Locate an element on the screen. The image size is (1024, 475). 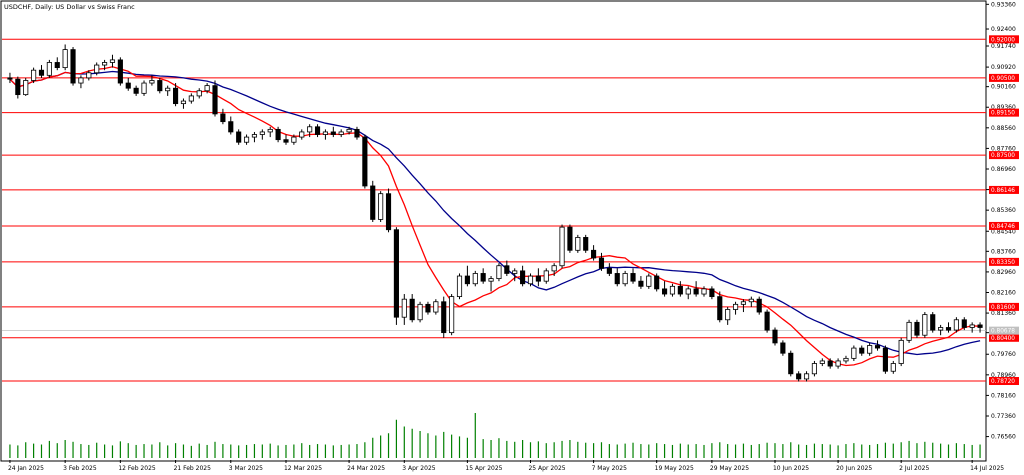
date-tick-label: 7 May 2025 is located at coordinates (609, 468).